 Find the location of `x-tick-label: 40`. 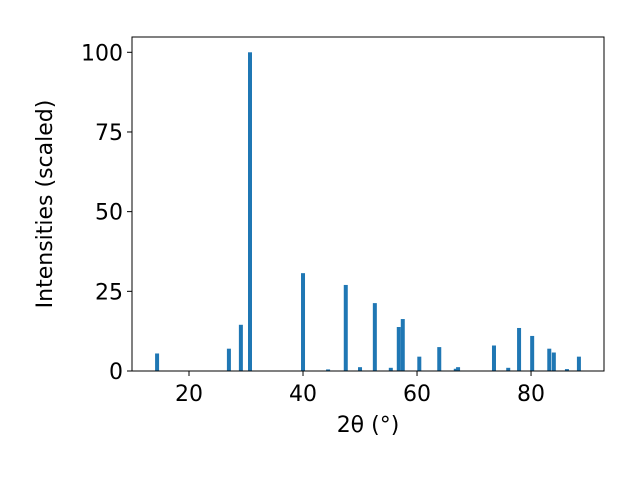

x-tick-label: 40 is located at coordinates (303, 394).